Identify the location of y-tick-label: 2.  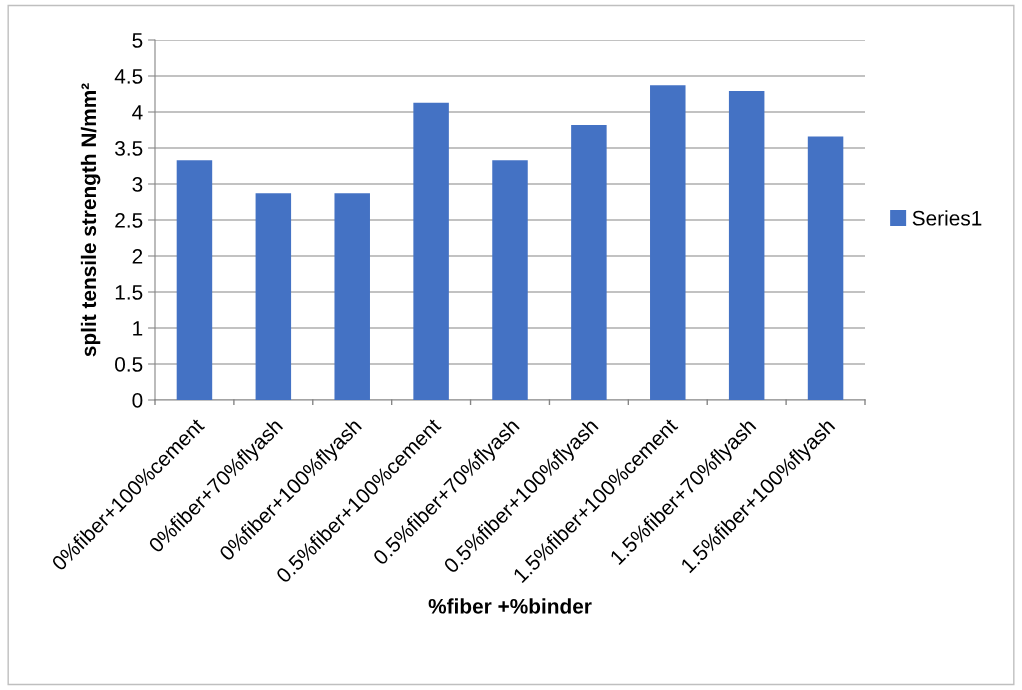
(137, 256).